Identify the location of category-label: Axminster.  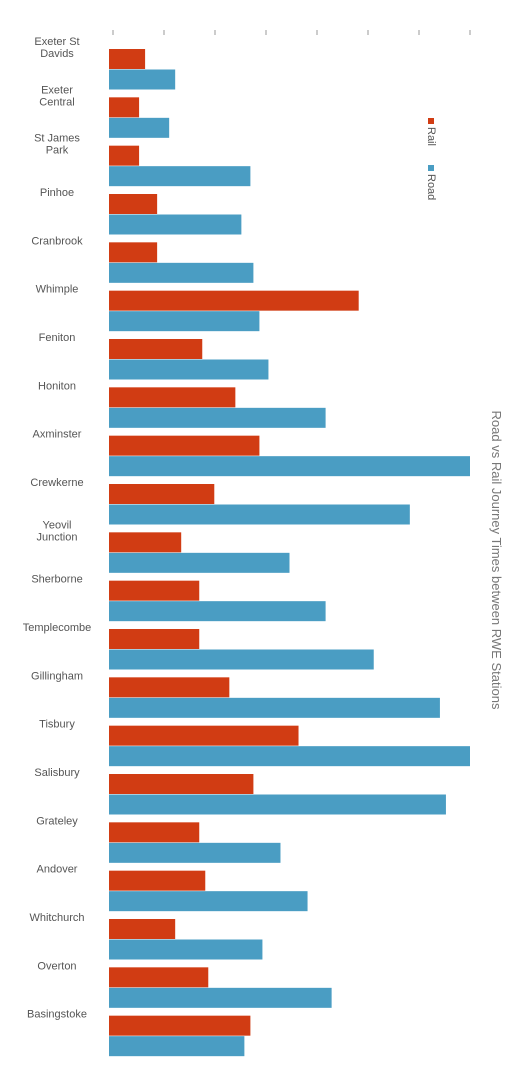
(57, 435).